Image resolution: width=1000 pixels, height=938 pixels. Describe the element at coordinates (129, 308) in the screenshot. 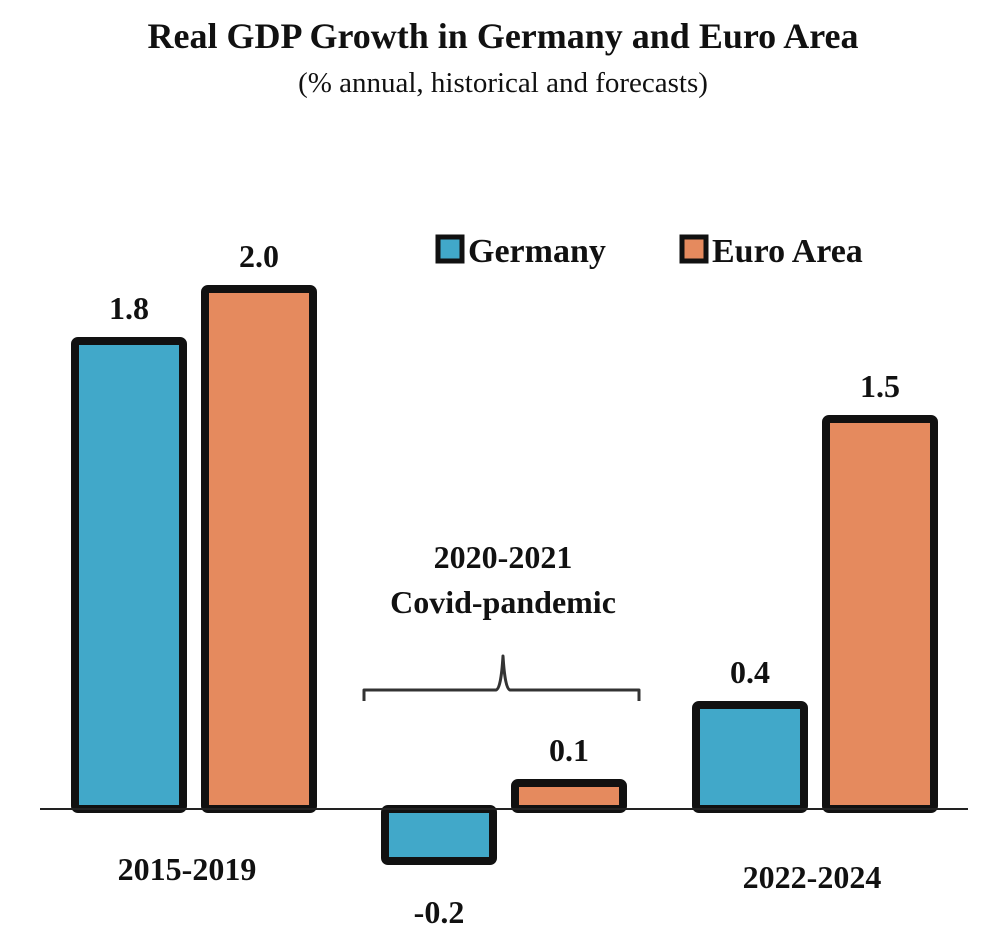

I see `data-label-germany-2015-2019: 1.8` at that location.